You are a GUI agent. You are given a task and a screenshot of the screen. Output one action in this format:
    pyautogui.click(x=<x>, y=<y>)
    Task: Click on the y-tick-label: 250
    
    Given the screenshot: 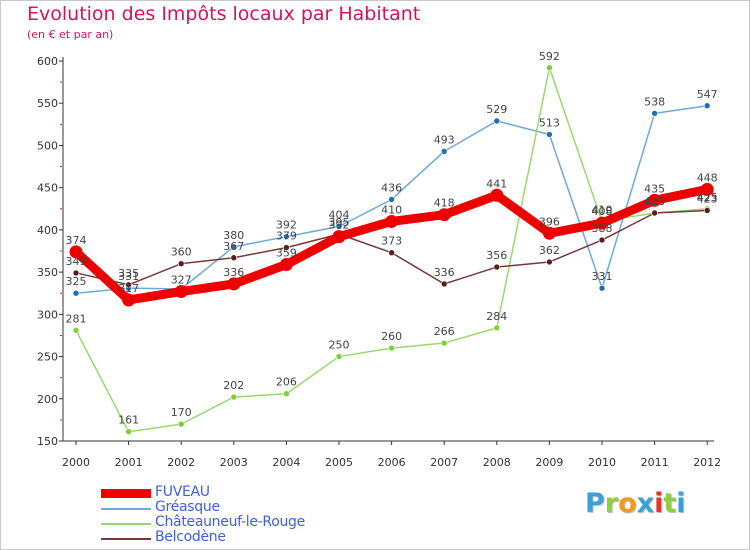 What is the action you would take?
    pyautogui.click(x=47, y=357)
    